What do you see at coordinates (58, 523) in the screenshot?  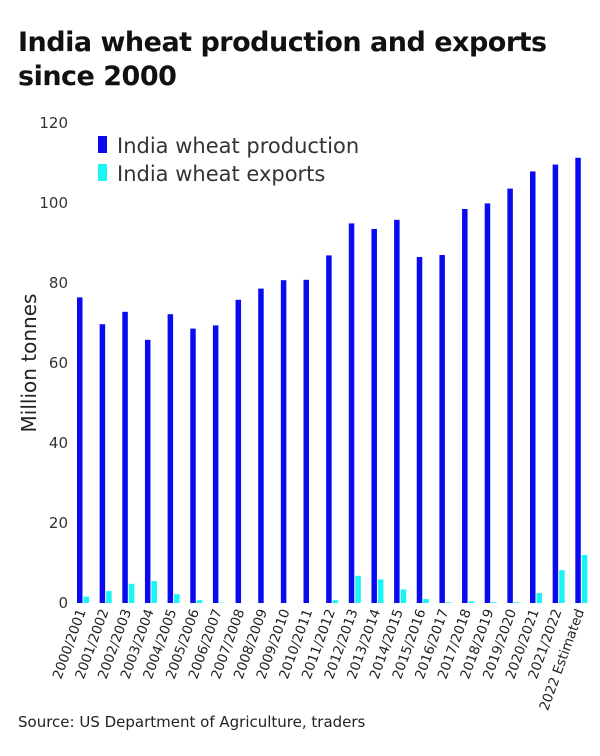 I see `y-tick-label: 20` at bounding box center [58, 523].